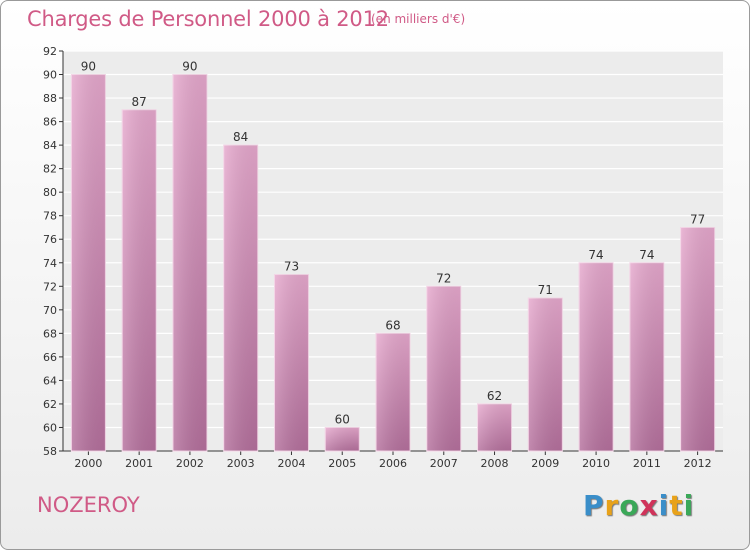 The height and width of the screenshot is (550, 750). I want to click on logo-letter: P, so click(594, 505).